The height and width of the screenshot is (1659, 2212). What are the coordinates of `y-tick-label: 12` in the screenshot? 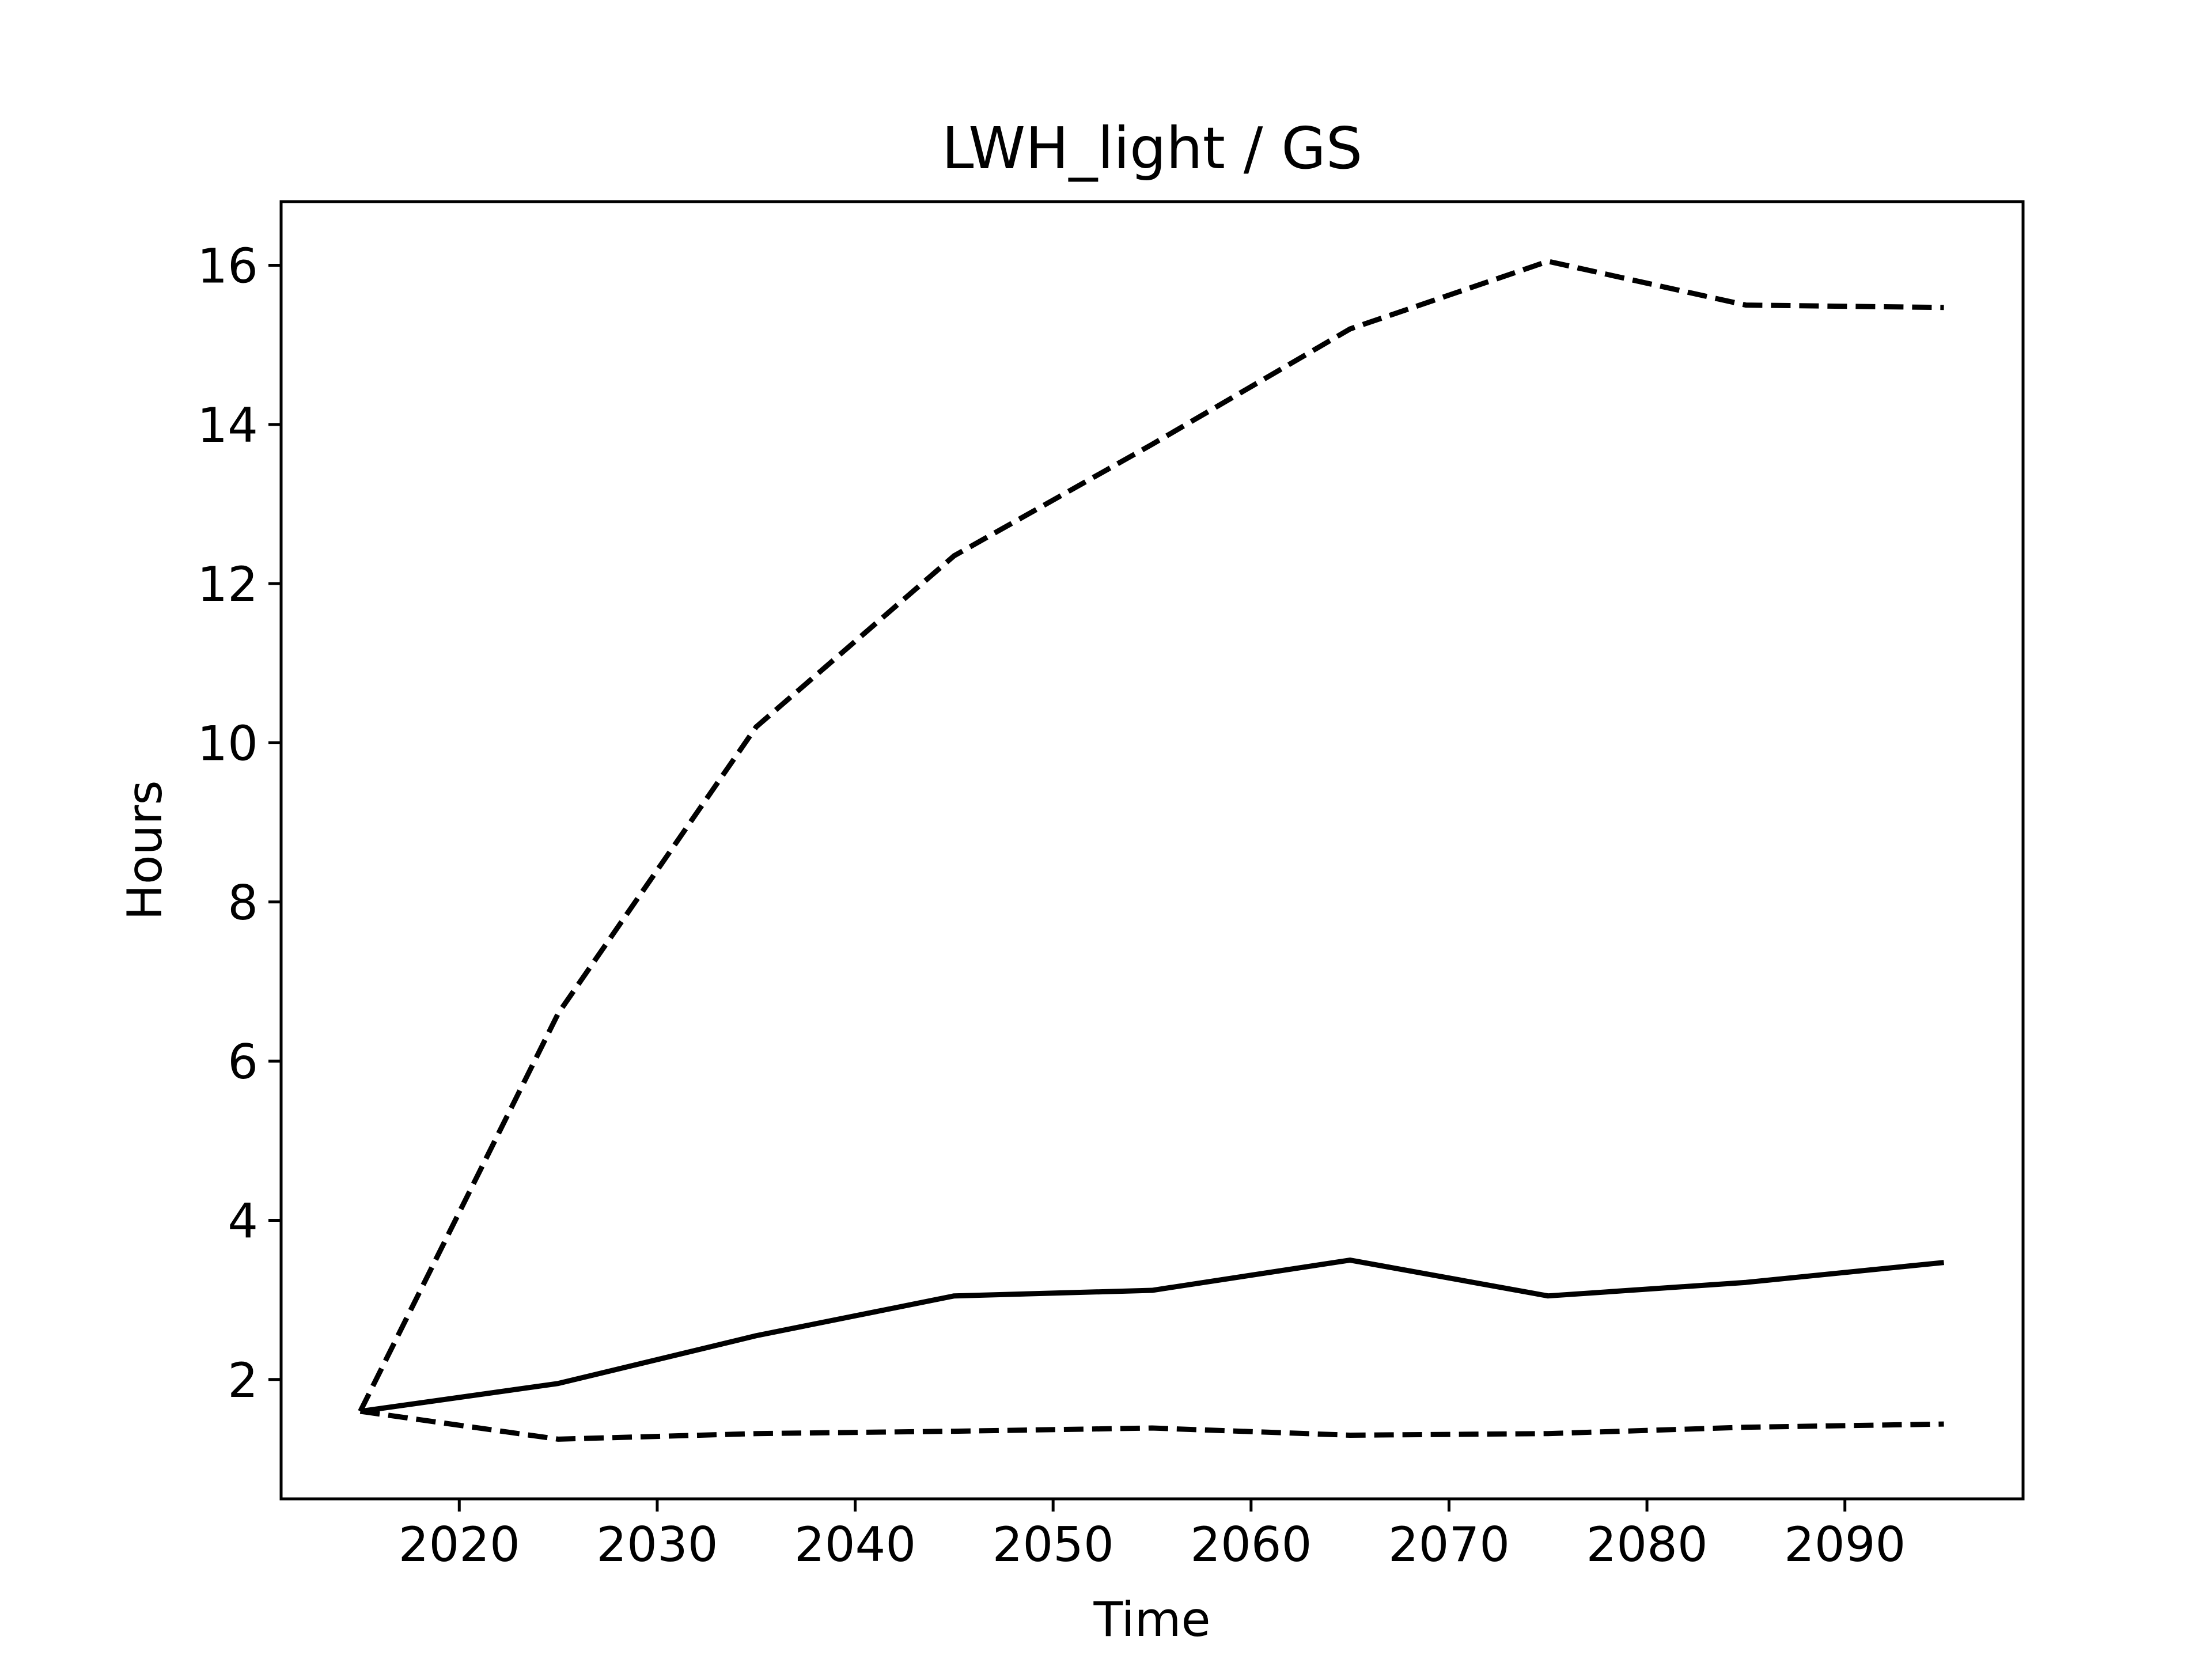 It's located at (227, 584).